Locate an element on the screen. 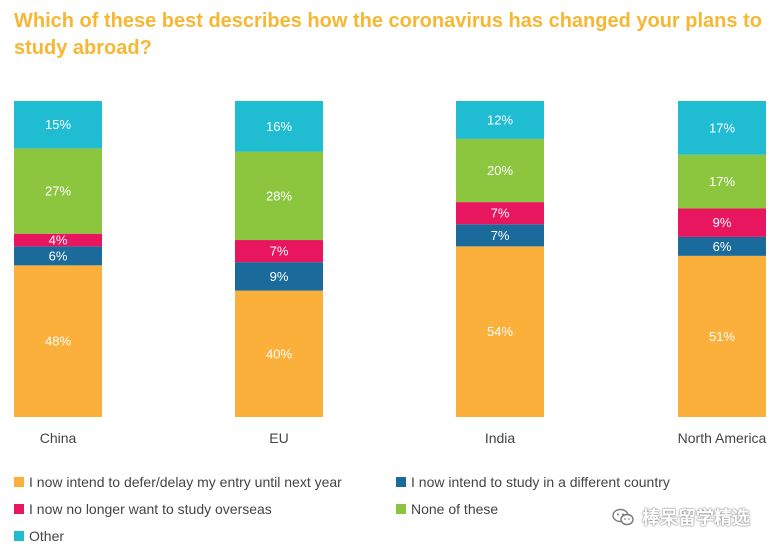 This screenshot has height=554, width=784. bar-segment-north-america-s0 is located at coordinates (722, 336).